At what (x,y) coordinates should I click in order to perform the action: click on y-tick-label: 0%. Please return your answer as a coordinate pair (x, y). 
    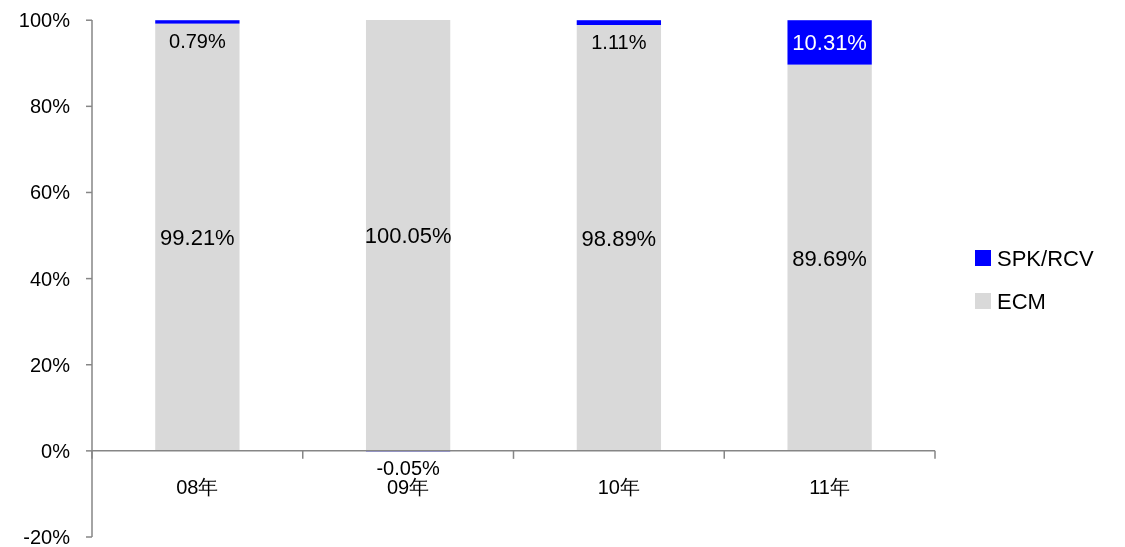
    Looking at the image, I should click on (56, 450).